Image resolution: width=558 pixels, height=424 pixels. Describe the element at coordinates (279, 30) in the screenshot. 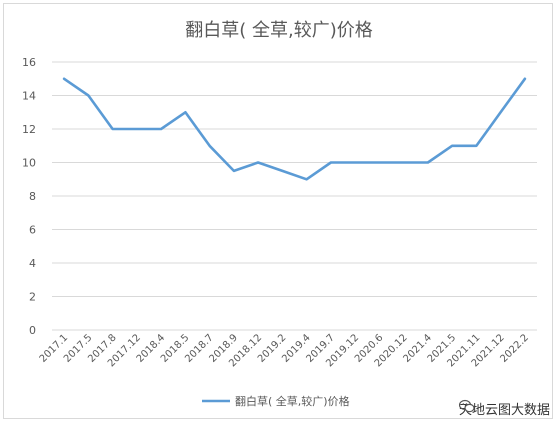

I see `chart-title: 翻白草( 全草,较广)价格` at that location.